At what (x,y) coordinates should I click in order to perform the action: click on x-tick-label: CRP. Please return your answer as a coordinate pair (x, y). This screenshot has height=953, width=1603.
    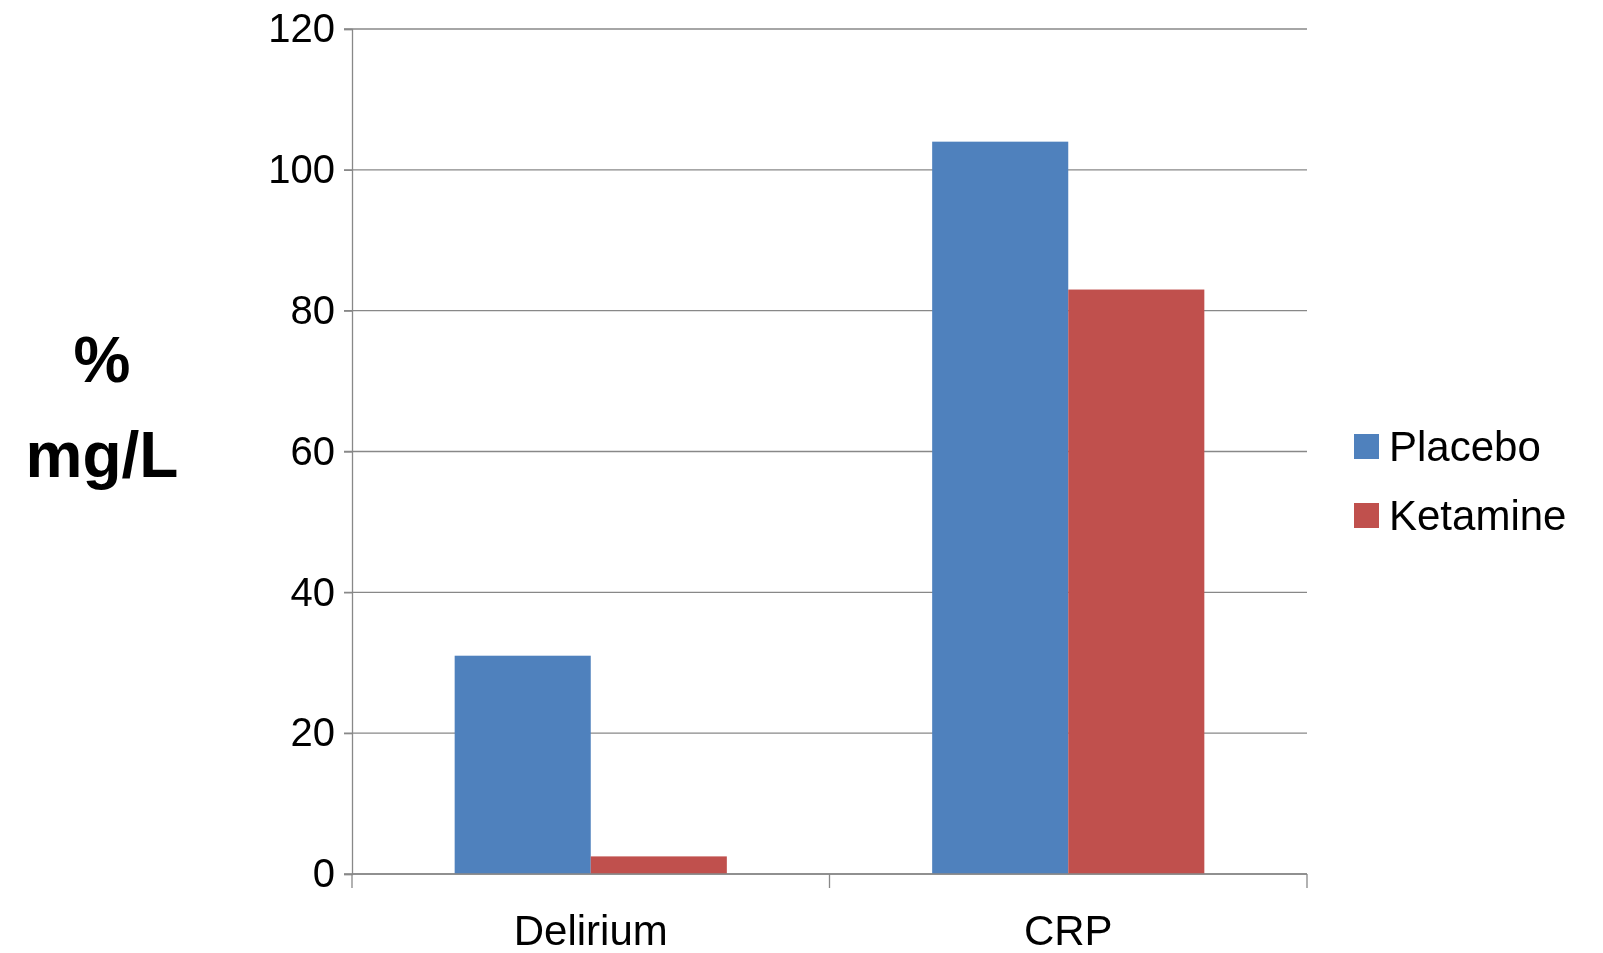
    Looking at the image, I should click on (1068, 930).